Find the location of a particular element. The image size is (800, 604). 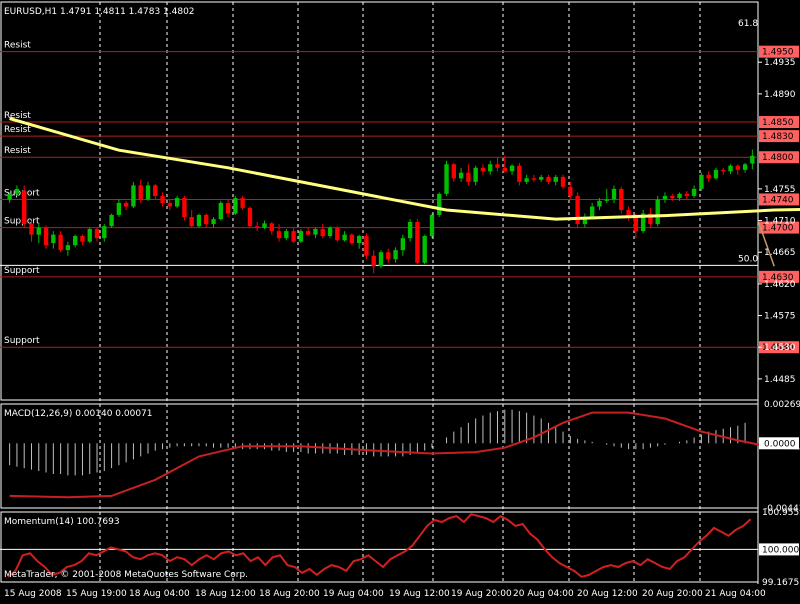

level-price-tag-label: 1.4530 is located at coordinates (778, 348).